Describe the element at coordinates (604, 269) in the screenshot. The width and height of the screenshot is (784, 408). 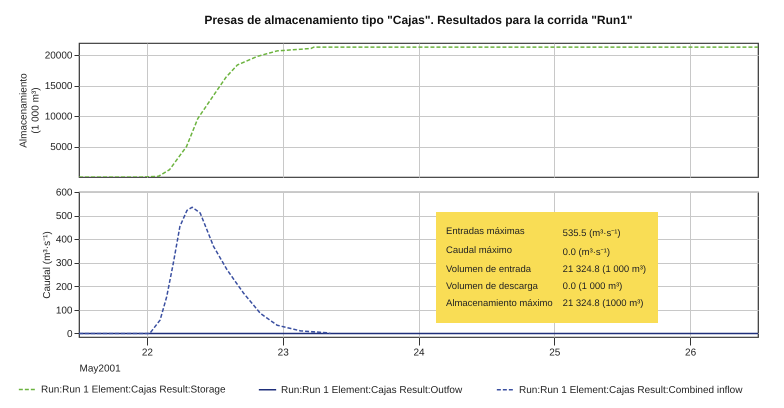
I see `annotation: 21 324.8 (1 000 m³)` at that location.